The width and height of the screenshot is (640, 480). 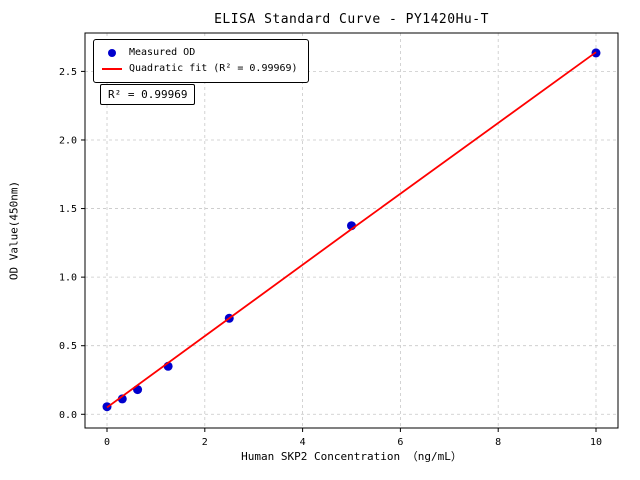 What do you see at coordinates (200, 53) in the screenshot?
I see `legend-item-measured-od: Measured OD` at bounding box center [200, 53].